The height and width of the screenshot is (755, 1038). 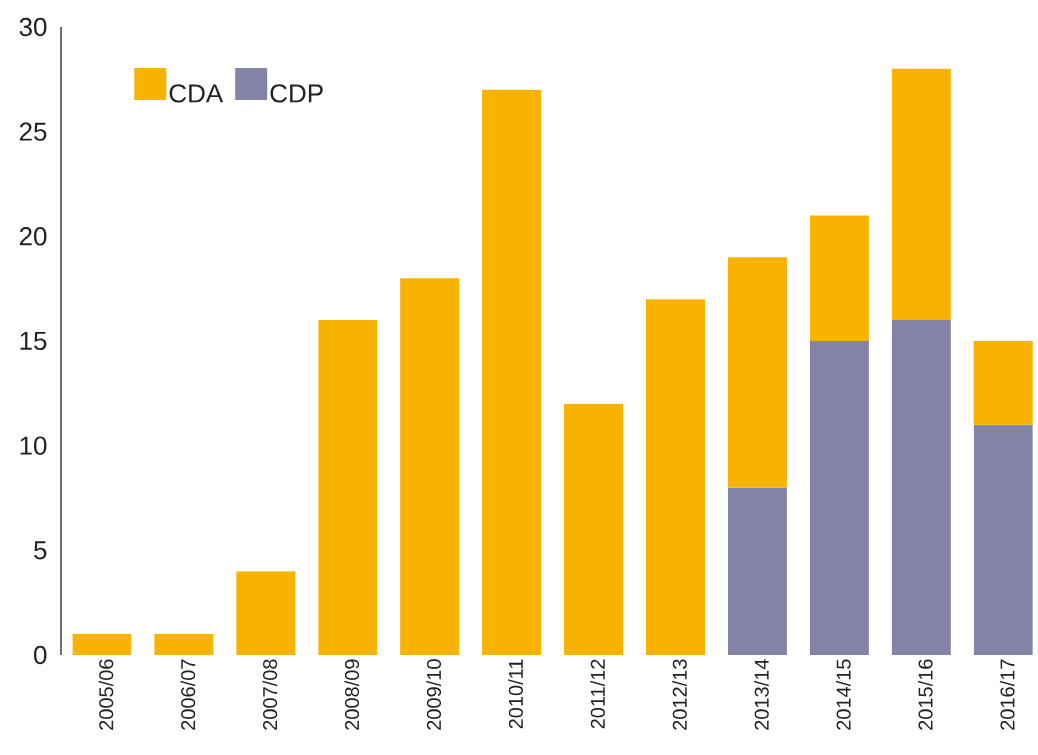 I want to click on y-tick-label: 15, so click(x=33, y=341).